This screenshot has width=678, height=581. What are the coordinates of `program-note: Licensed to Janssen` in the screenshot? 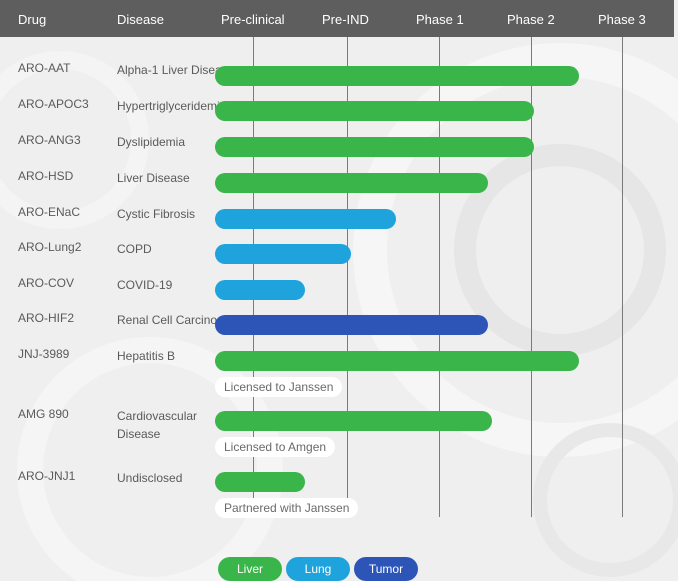 It's located at (279, 387).